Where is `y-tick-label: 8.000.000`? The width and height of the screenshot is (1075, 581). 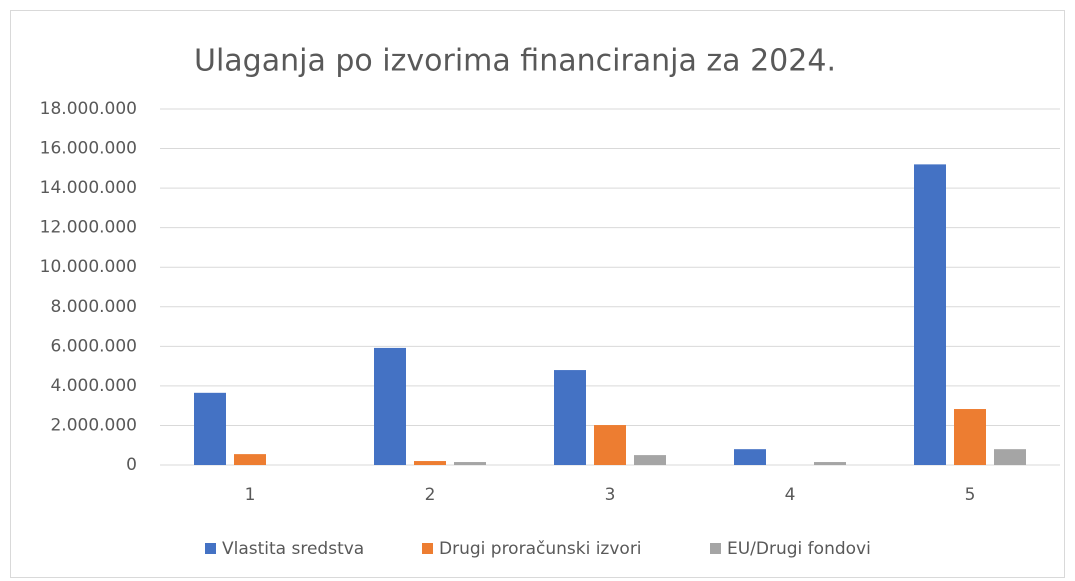
y-tick-label: 8.000.000 is located at coordinates (93, 307).